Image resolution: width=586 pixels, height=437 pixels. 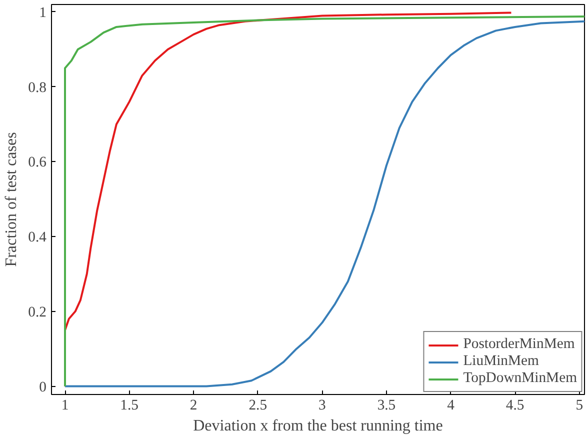 What do you see at coordinates (37, 162) in the screenshot?
I see `y-tick-label: 0.6` at bounding box center [37, 162].